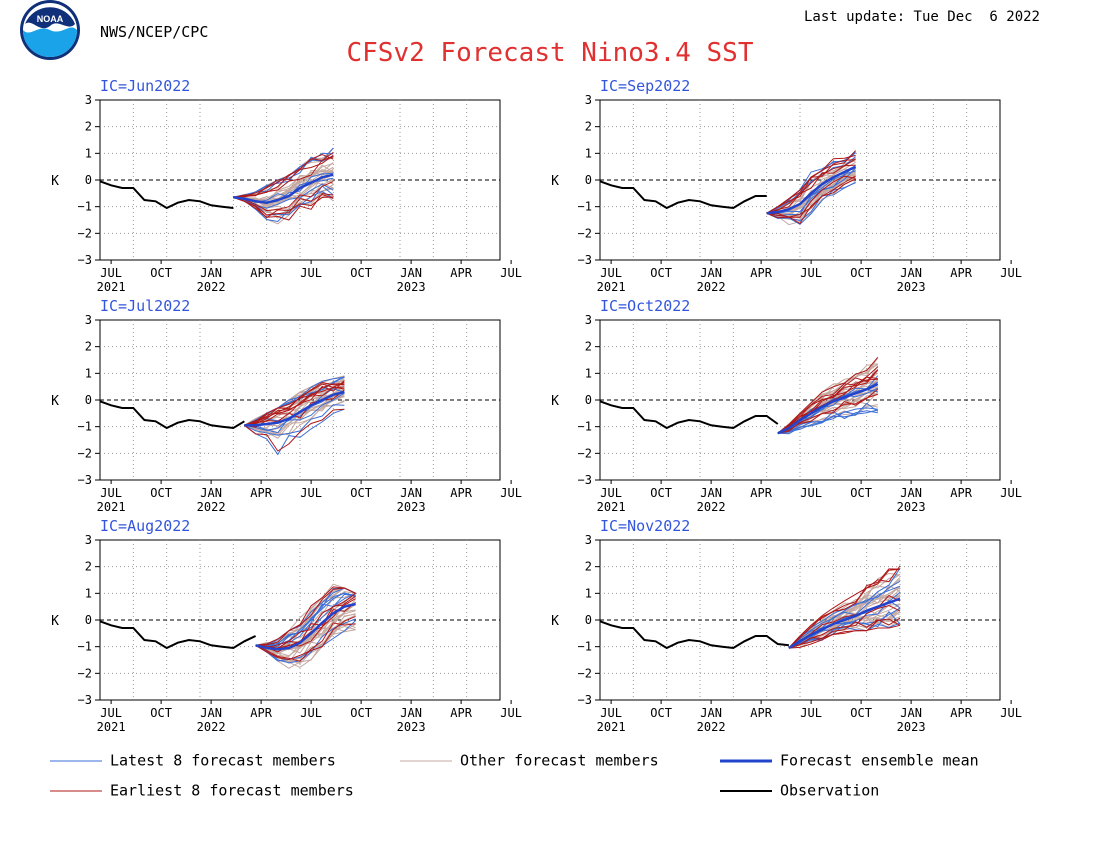 The width and height of the screenshot is (1100, 850). What do you see at coordinates (879, 761) in the screenshot?
I see `legend-label-mean: Forecast ensemble mean` at bounding box center [879, 761].